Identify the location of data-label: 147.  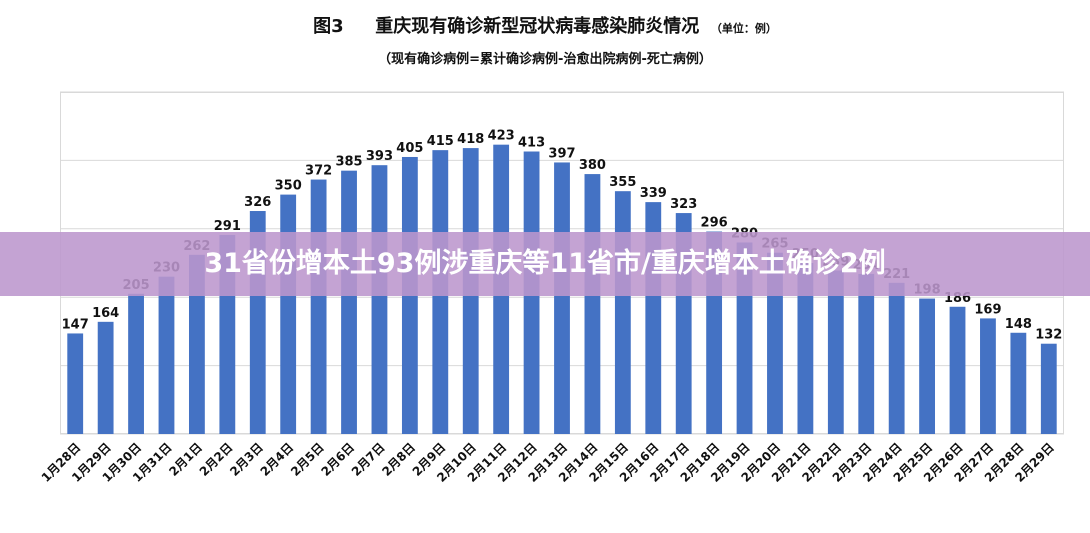
(75, 324).